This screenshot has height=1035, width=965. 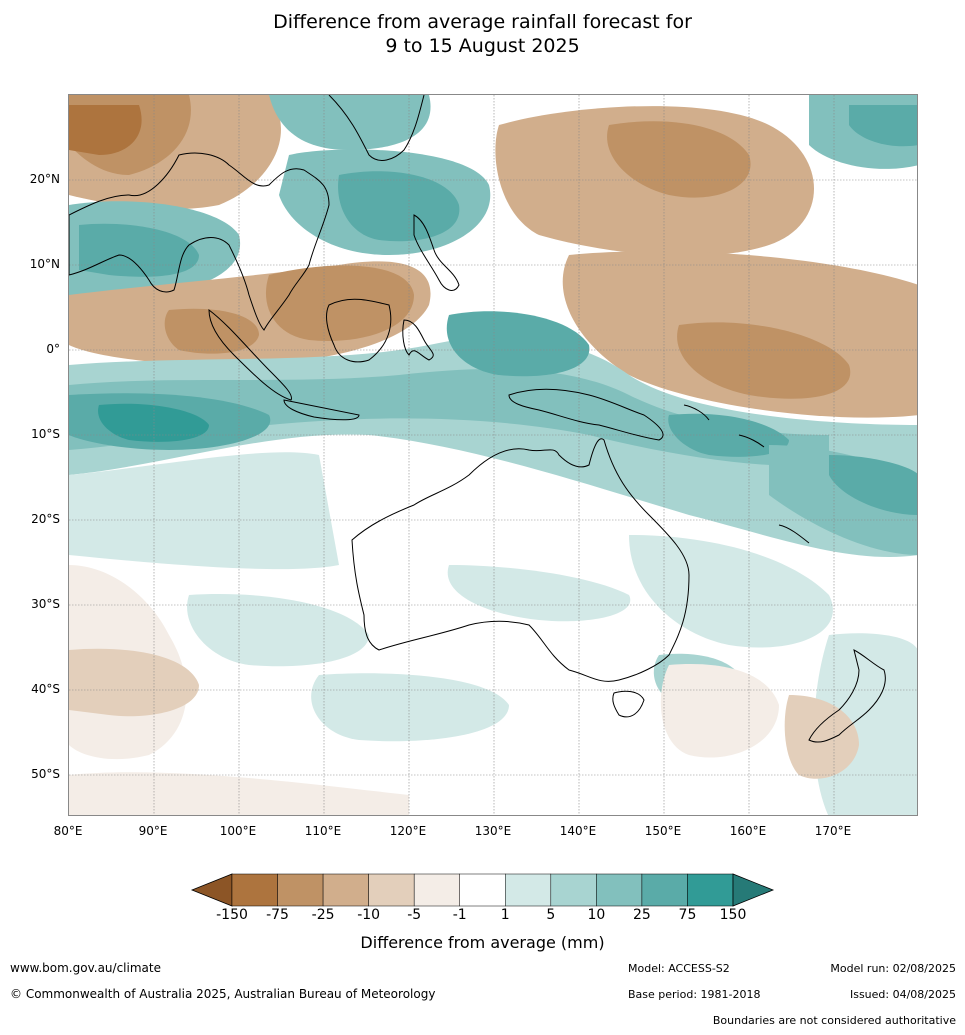 I want to click on lon-label-80e: 80°E, so click(x=68, y=831).